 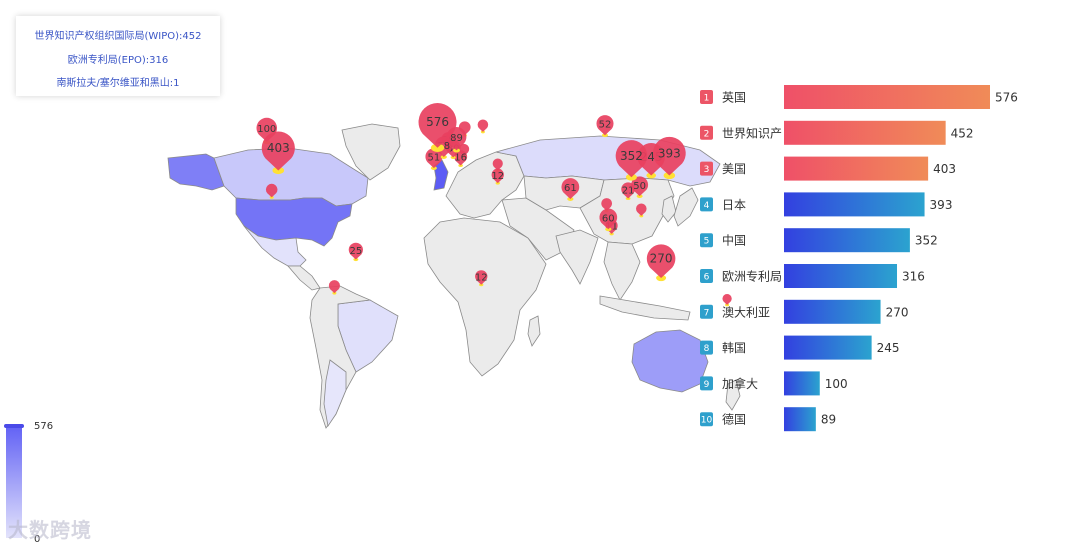 What do you see at coordinates (669, 158) in the screenshot?
I see `map-marker: 393` at bounding box center [669, 158].